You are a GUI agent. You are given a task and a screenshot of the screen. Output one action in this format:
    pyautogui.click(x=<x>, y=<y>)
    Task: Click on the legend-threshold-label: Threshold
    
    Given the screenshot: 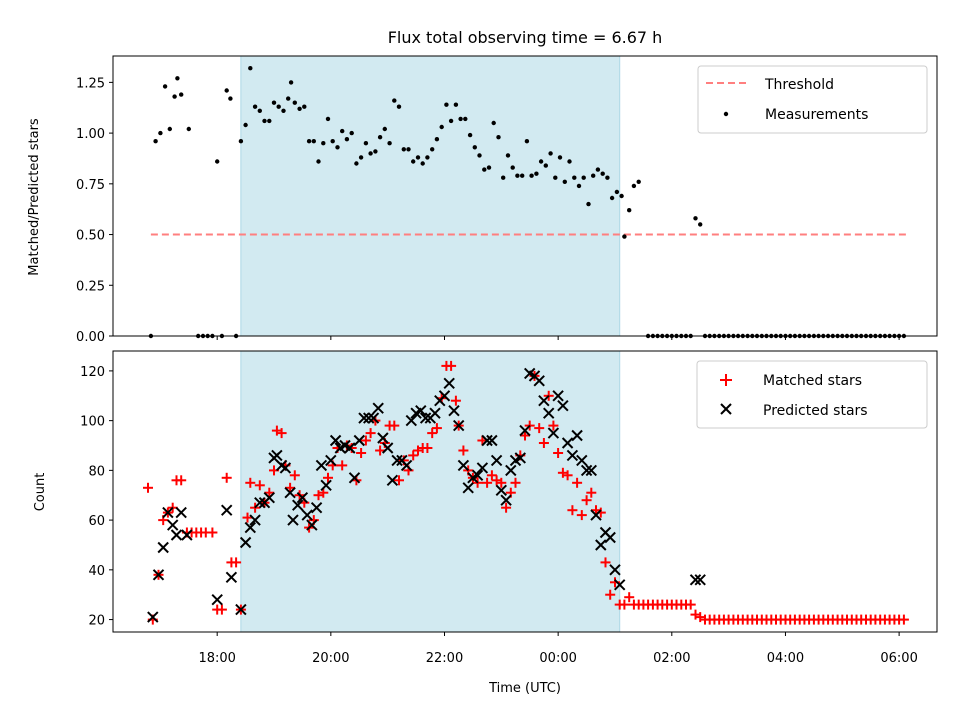 What is the action you would take?
    pyautogui.click(x=799, y=85)
    